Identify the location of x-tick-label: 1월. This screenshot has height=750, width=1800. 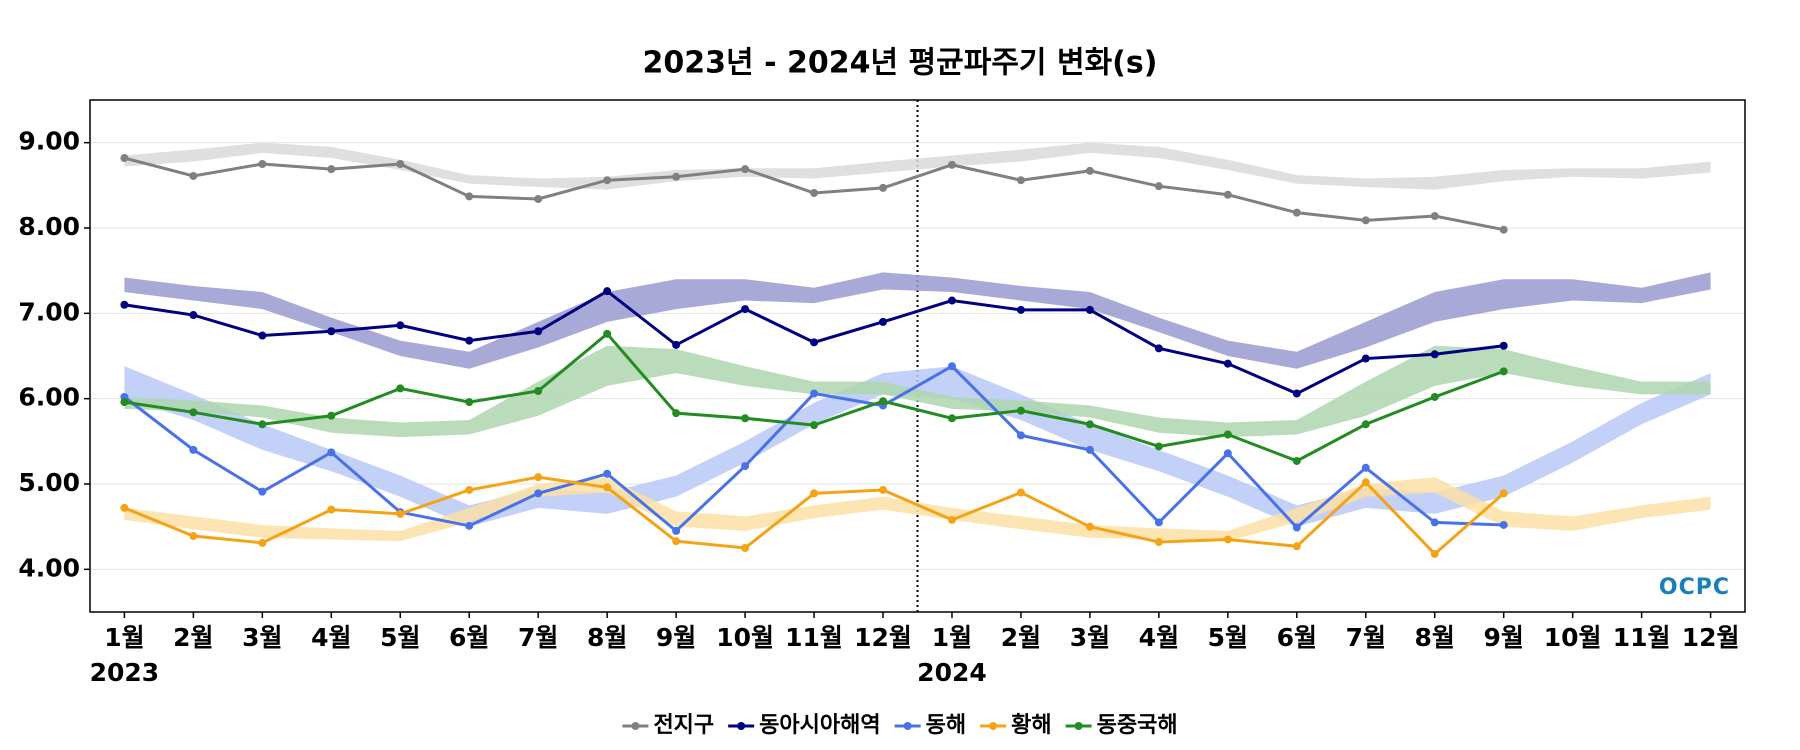
(952, 637).